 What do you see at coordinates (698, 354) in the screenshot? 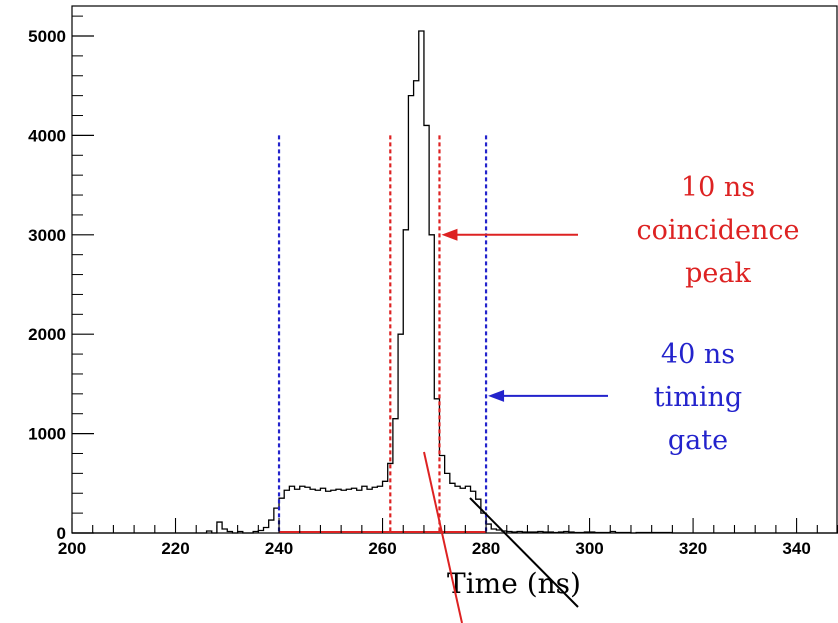
I see `annotation-text: 40 ns` at bounding box center [698, 354].